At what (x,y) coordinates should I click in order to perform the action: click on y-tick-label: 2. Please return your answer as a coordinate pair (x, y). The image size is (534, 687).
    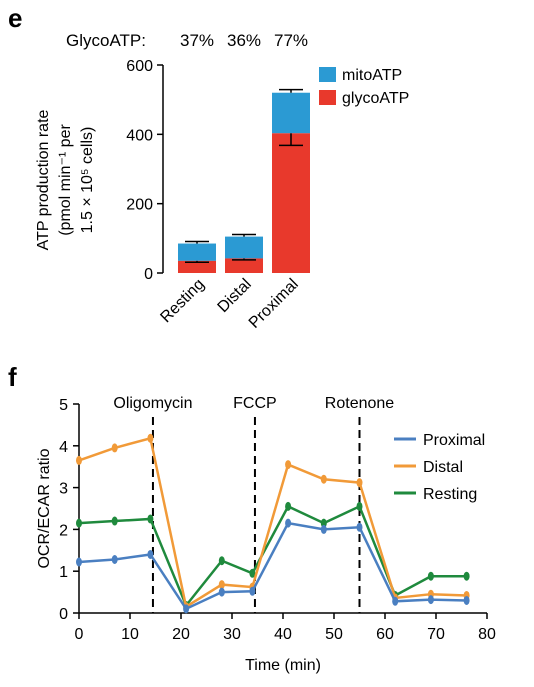
    Looking at the image, I should click on (63, 530).